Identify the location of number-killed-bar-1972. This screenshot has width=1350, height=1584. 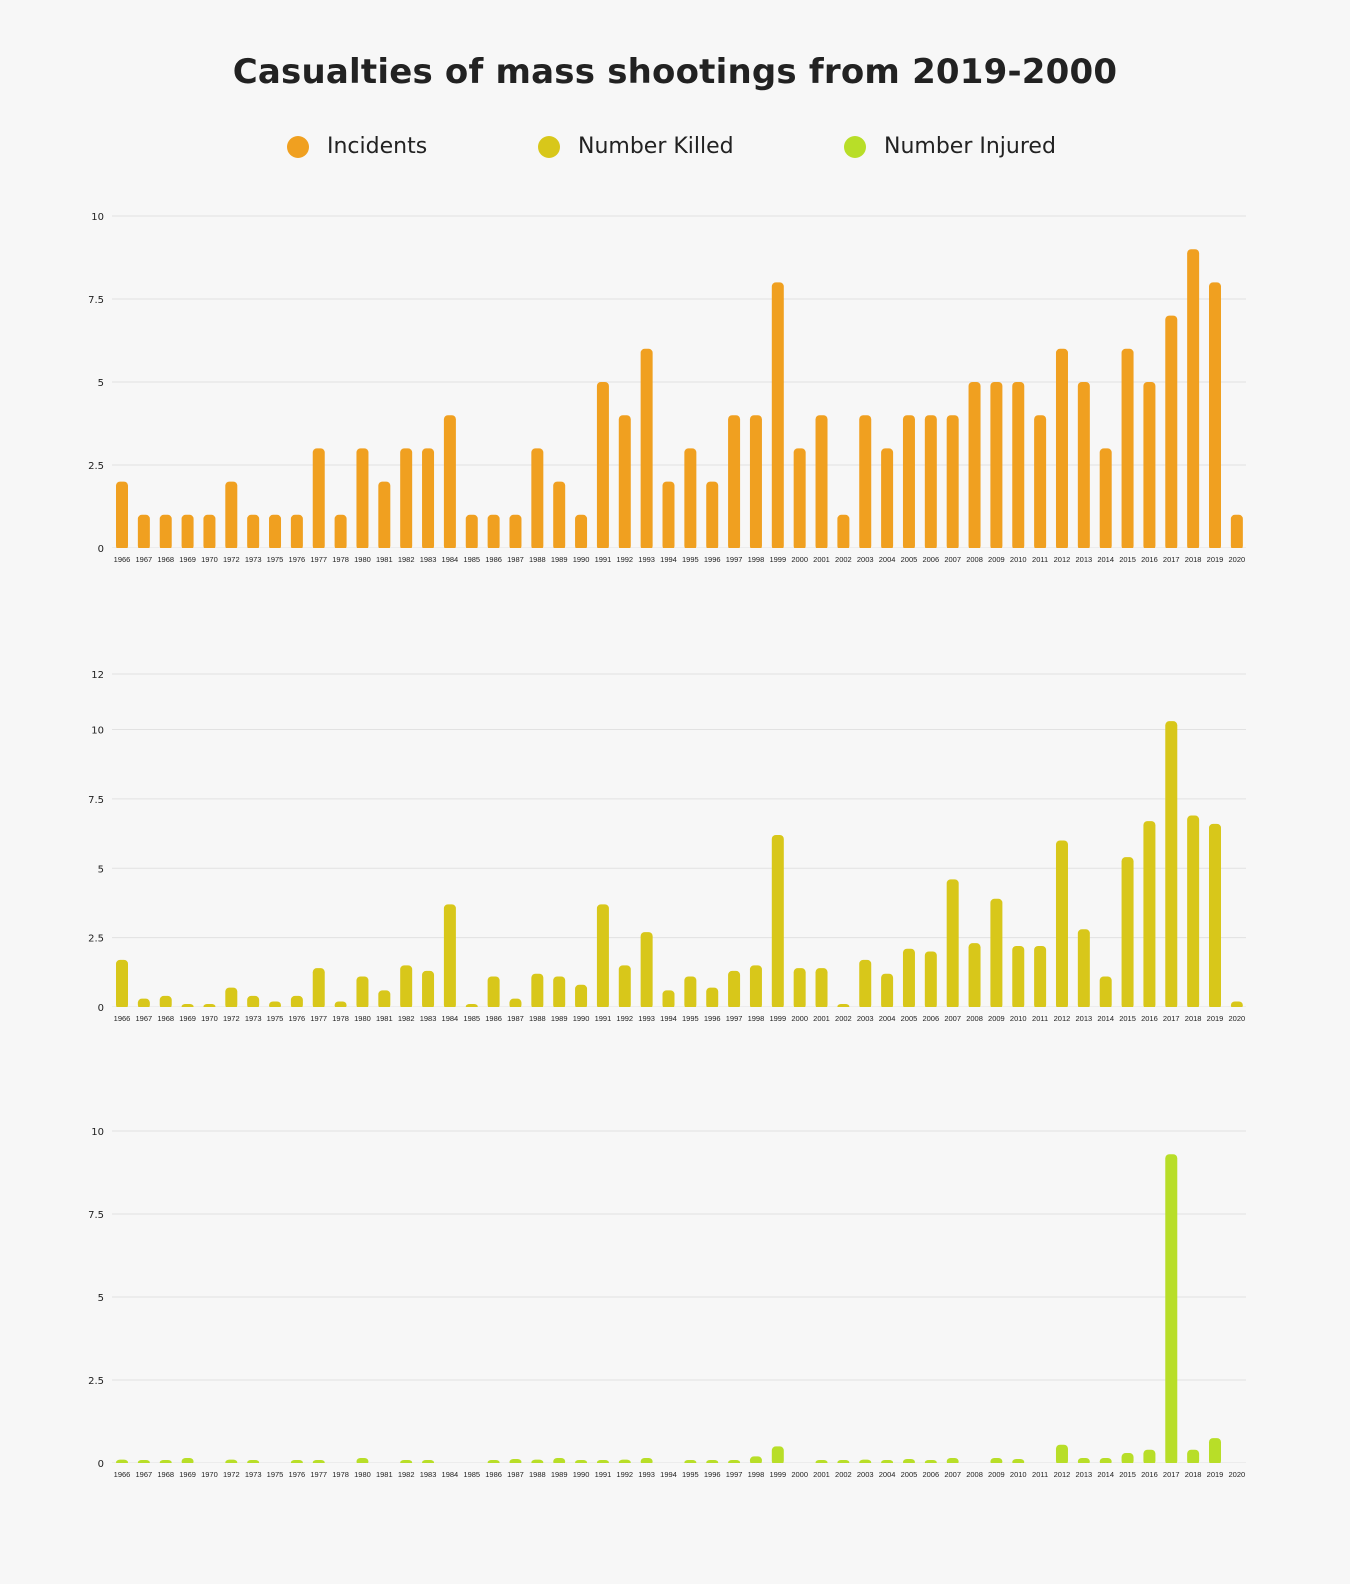
(231, 998).